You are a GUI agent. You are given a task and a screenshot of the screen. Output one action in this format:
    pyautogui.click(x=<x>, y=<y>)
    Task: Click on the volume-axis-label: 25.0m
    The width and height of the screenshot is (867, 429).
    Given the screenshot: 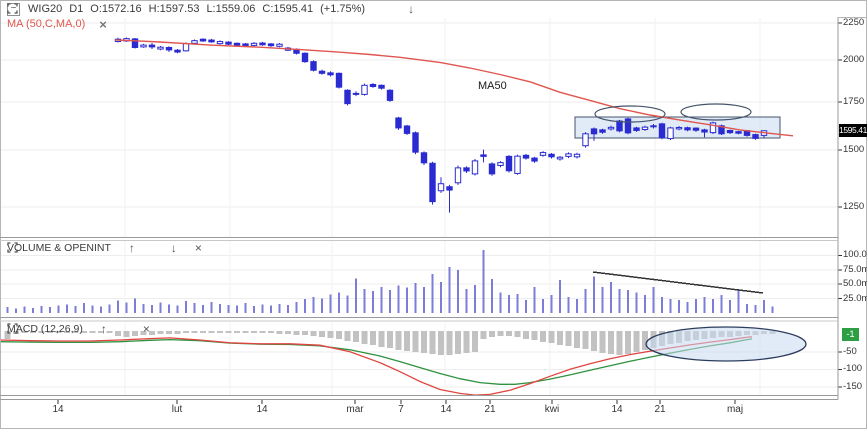 What is the action you would take?
    pyautogui.click(x=855, y=298)
    